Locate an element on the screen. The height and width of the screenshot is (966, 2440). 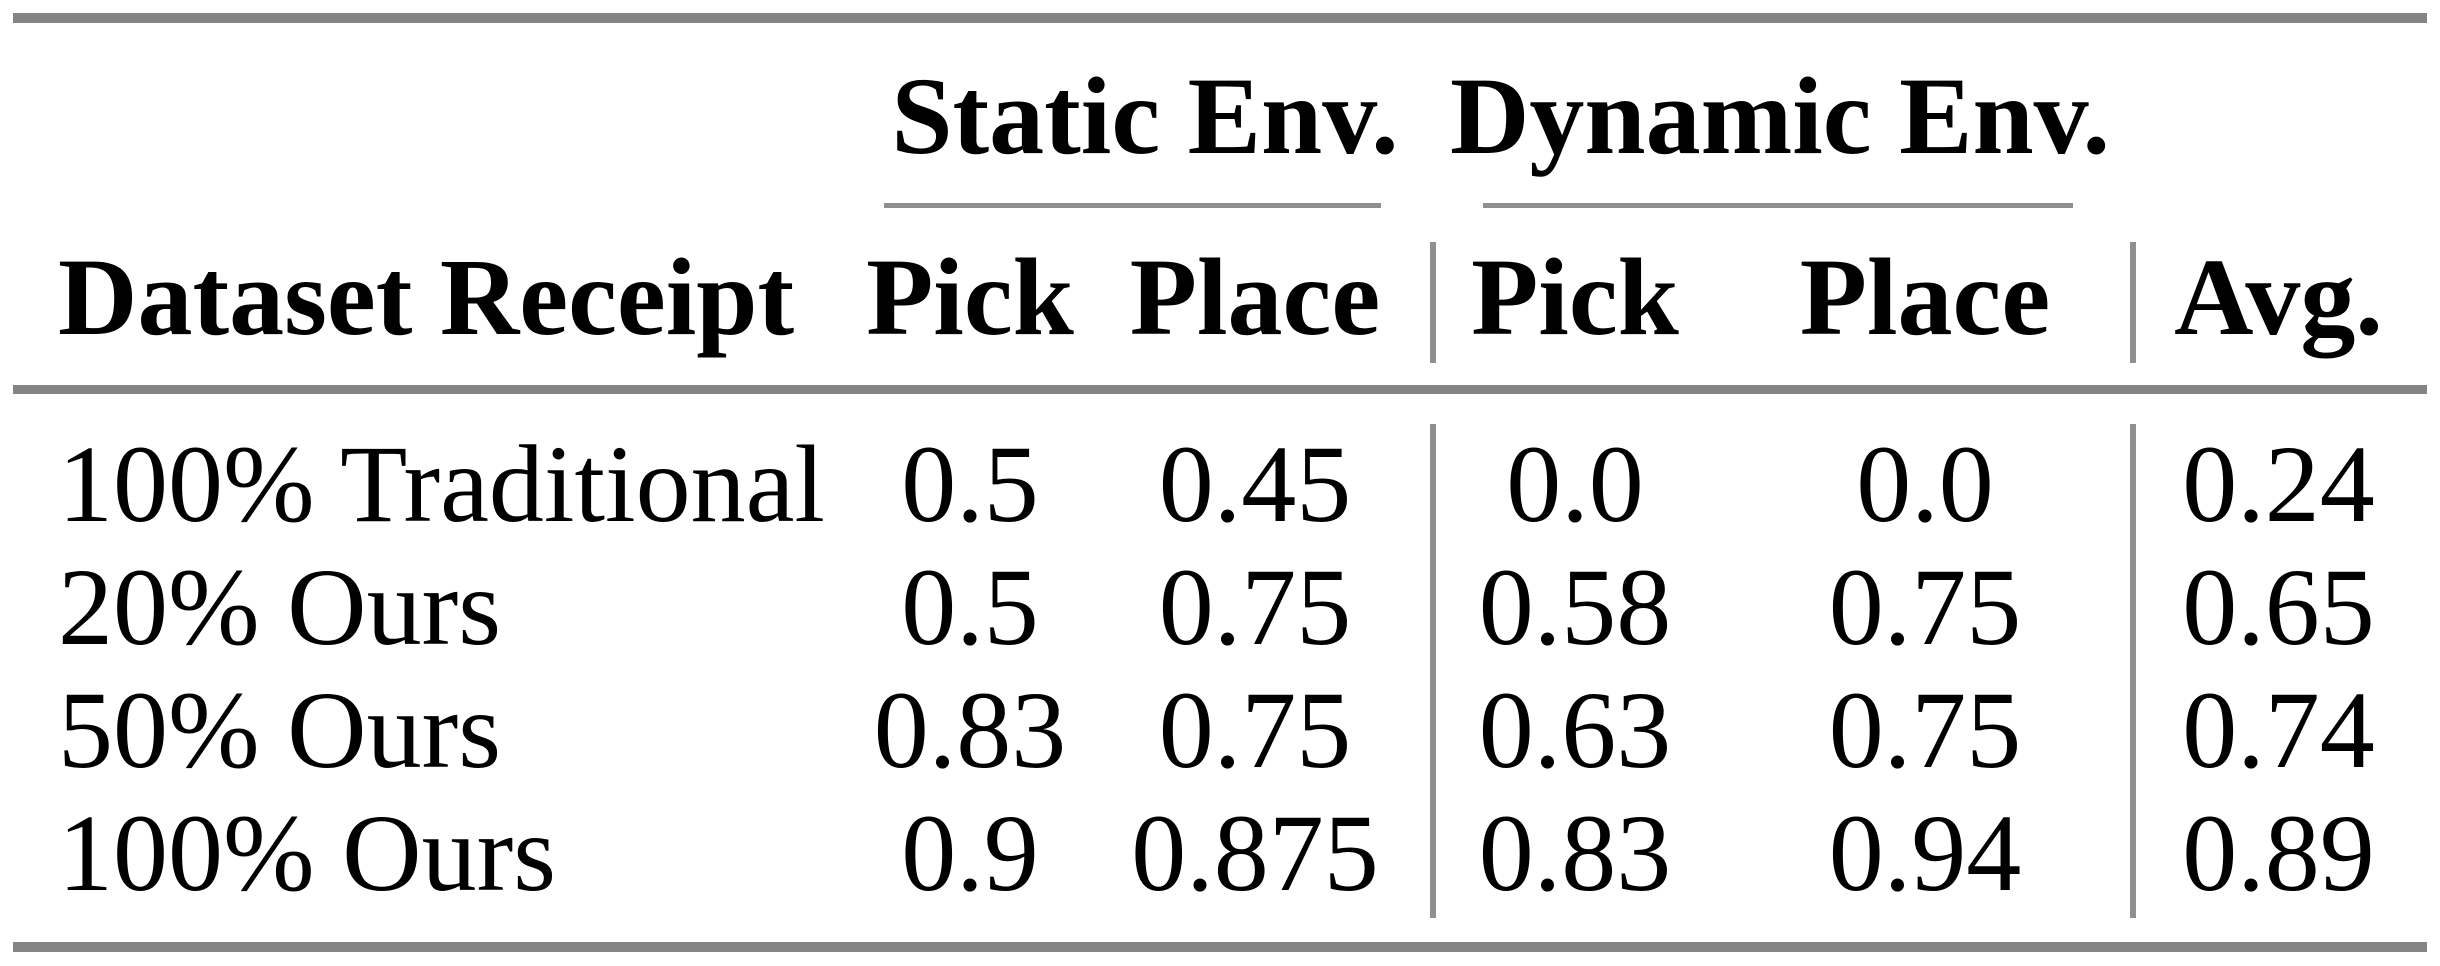
table-mid-rule is located at coordinates (1220, 389).